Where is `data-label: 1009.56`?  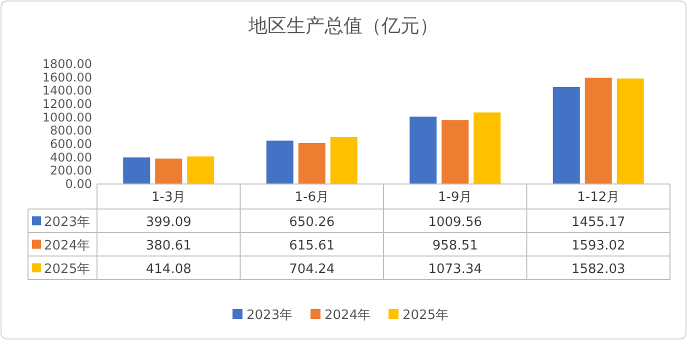 data-label: 1009.56 is located at coordinates (455, 222).